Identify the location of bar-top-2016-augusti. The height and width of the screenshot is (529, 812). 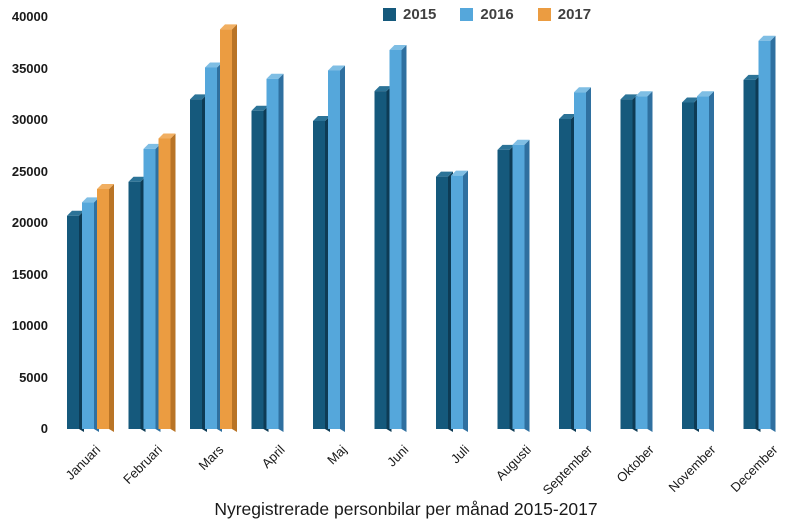
(521, 142).